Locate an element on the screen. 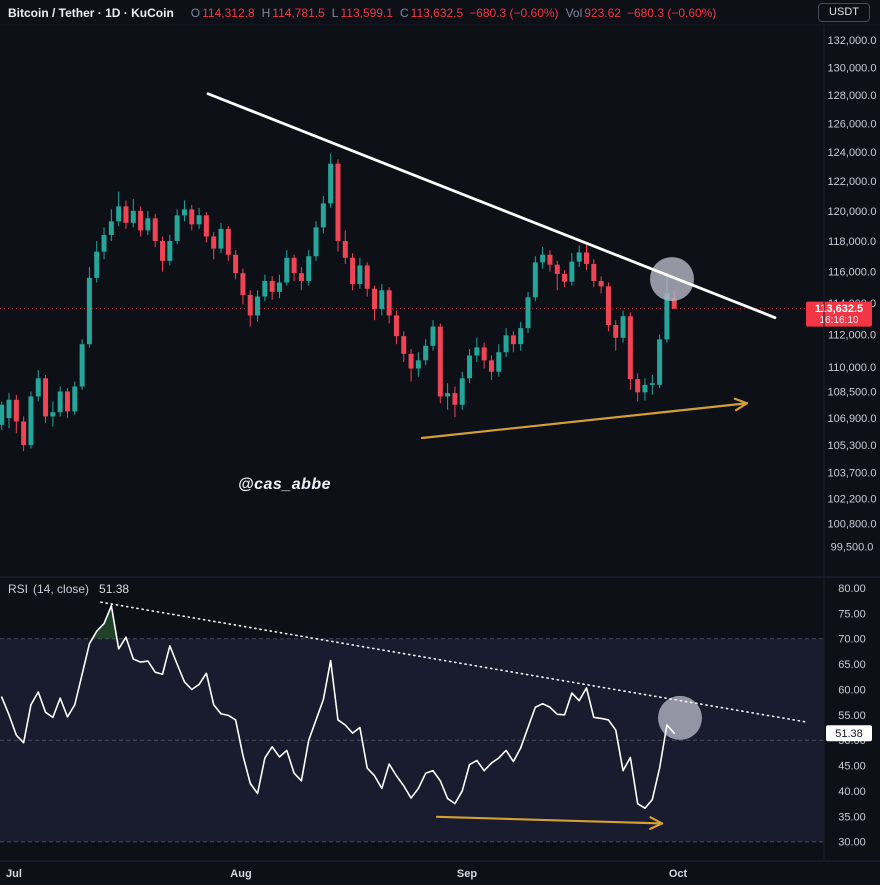 The height and width of the screenshot is (885, 880). rsi-axis-label: 55.00 is located at coordinates (852, 716).